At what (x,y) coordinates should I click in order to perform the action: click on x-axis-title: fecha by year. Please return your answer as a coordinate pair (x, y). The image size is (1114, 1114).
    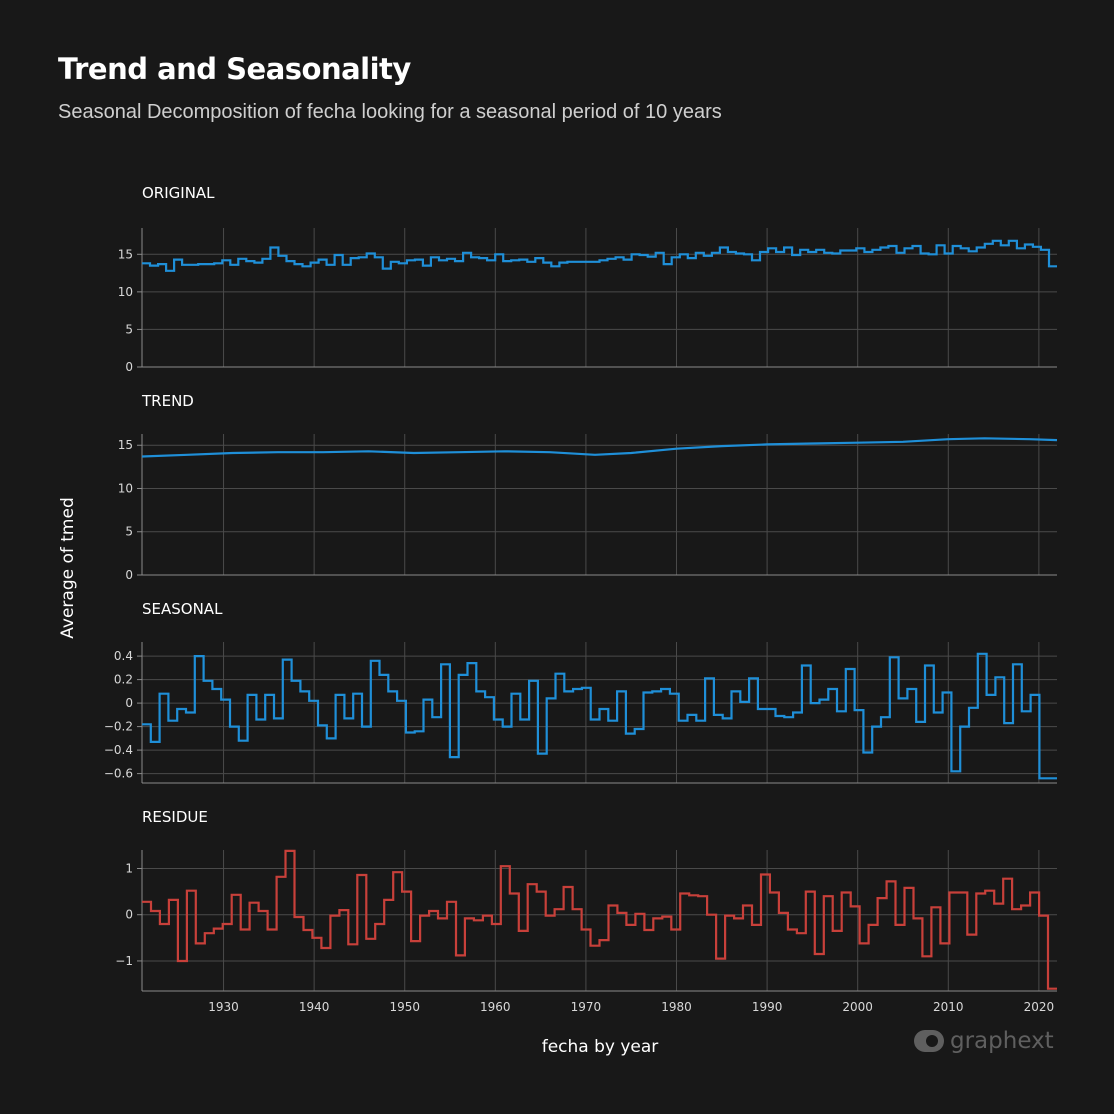
    Looking at the image, I should click on (600, 1047).